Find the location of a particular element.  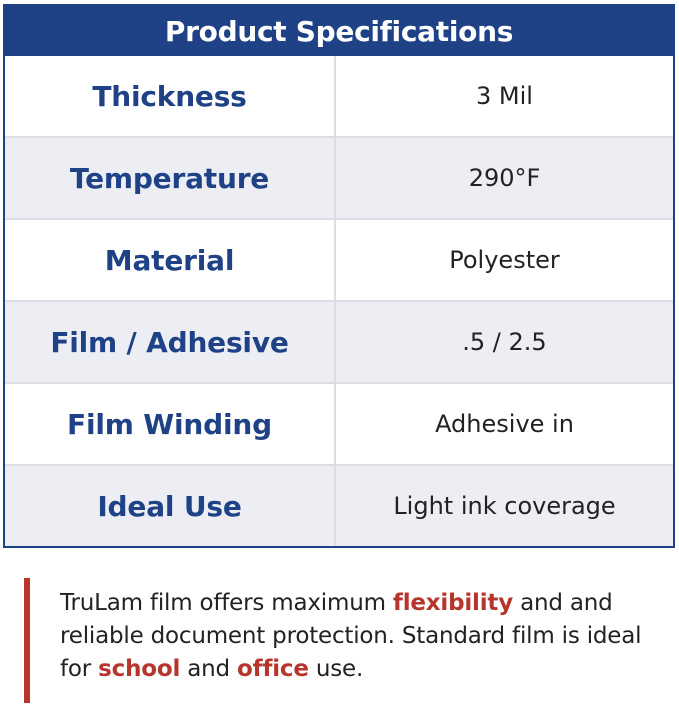

spec-label: Material is located at coordinates (170, 260).